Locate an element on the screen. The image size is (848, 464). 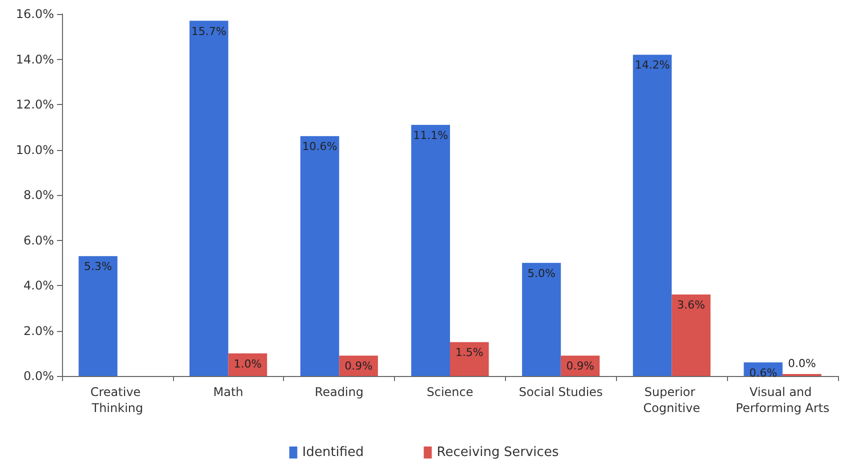
data-label: 5.3% is located at coordinates (98, 267).